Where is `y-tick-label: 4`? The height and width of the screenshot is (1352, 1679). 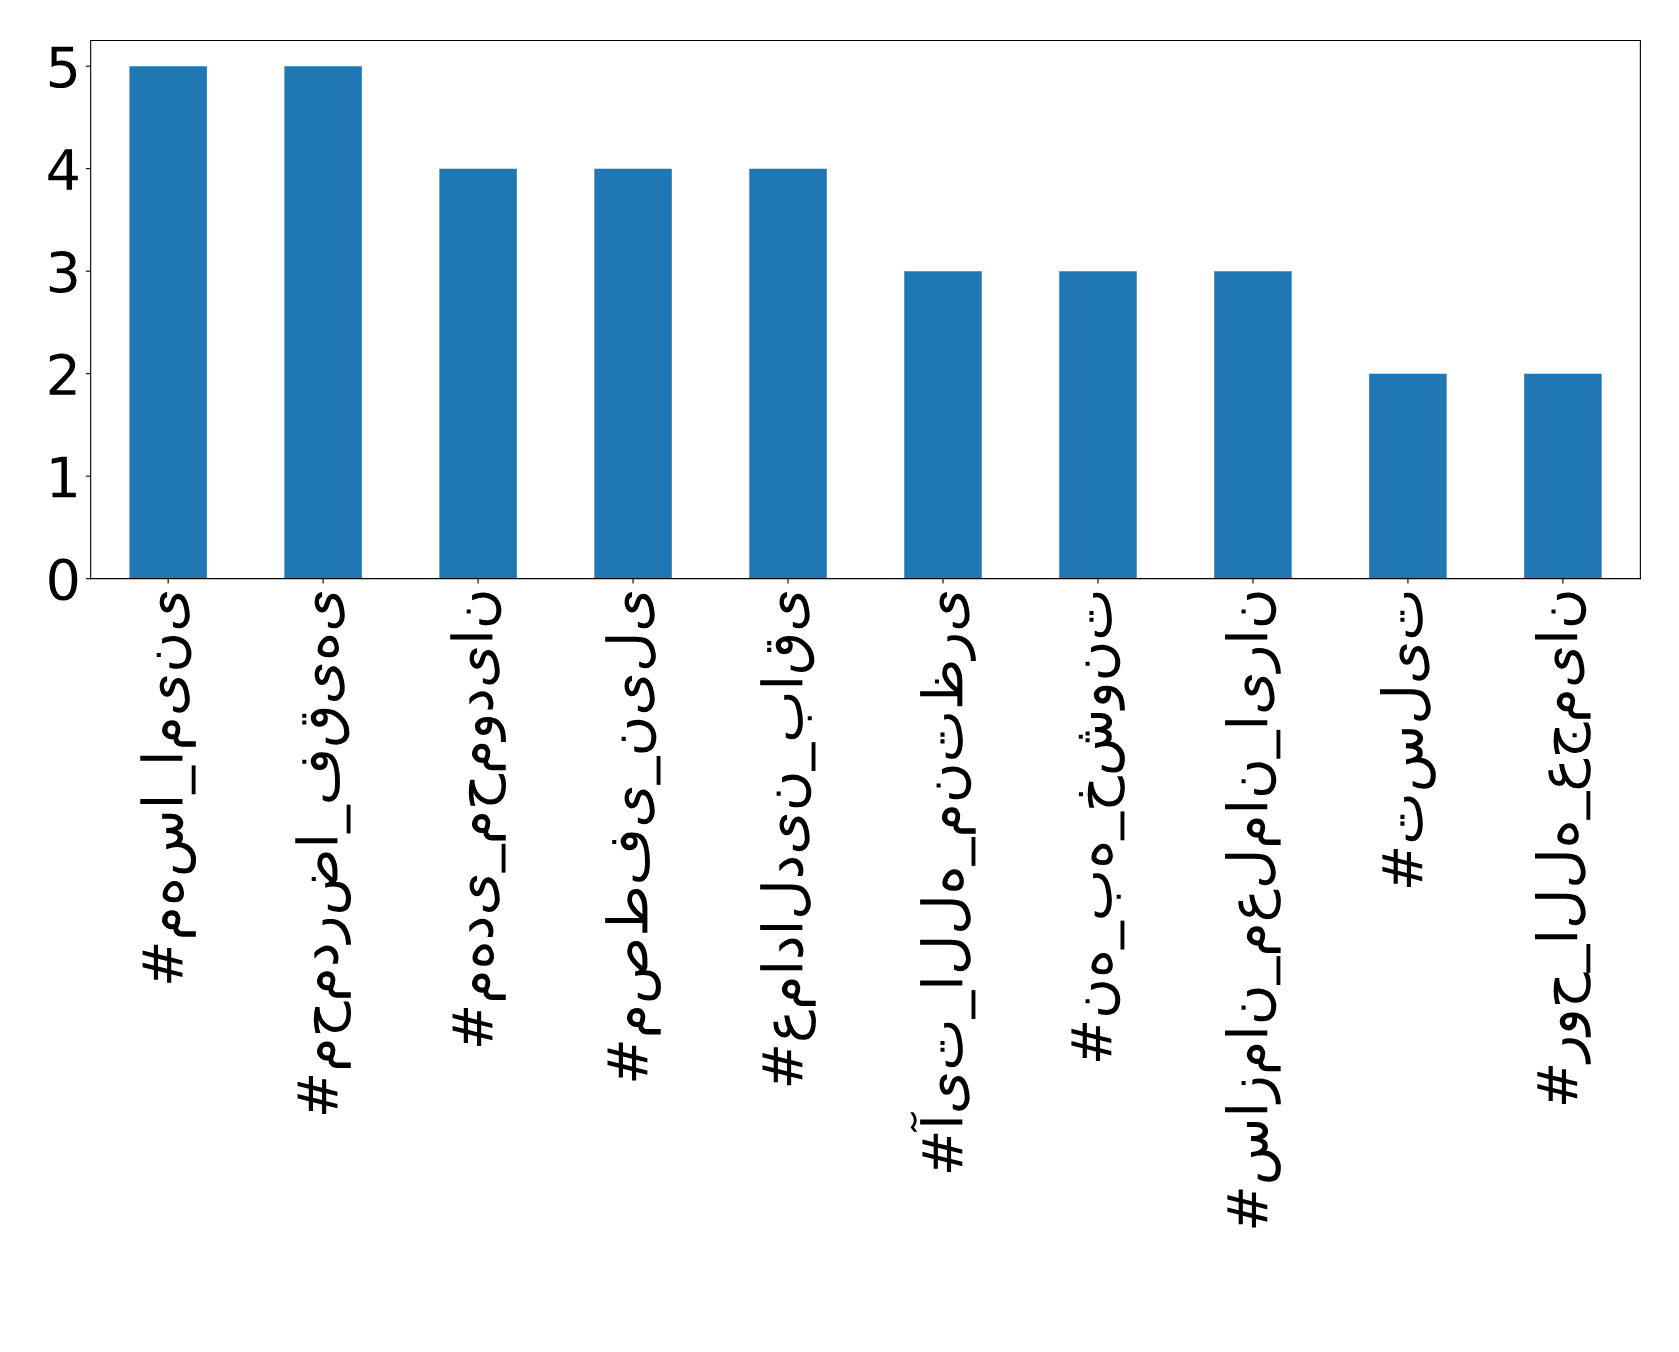
y-tick-label: 4 is located at coordinates (63, 169).